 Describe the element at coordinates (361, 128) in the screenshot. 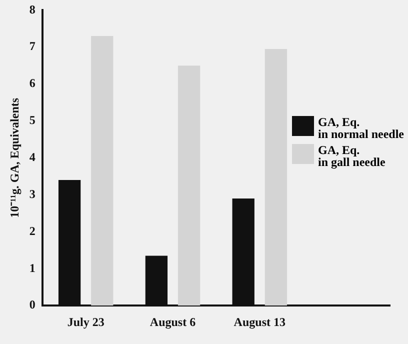

I see `legend-label: GA, Eq. in normal needle` at that location.